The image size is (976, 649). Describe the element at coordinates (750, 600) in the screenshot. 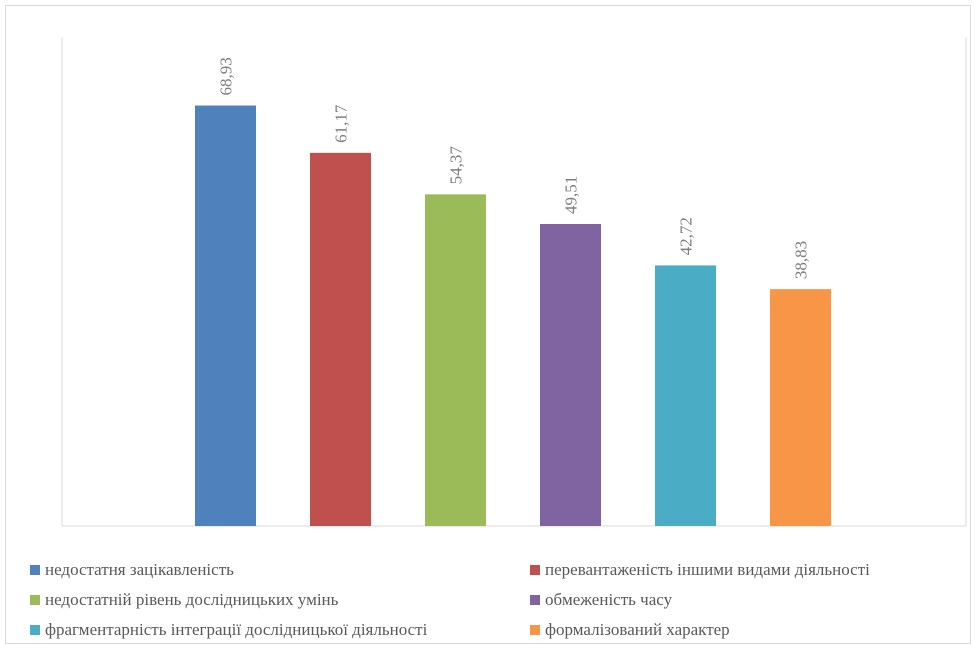

I see `legend-item-4: обмеженість часу` at that location.